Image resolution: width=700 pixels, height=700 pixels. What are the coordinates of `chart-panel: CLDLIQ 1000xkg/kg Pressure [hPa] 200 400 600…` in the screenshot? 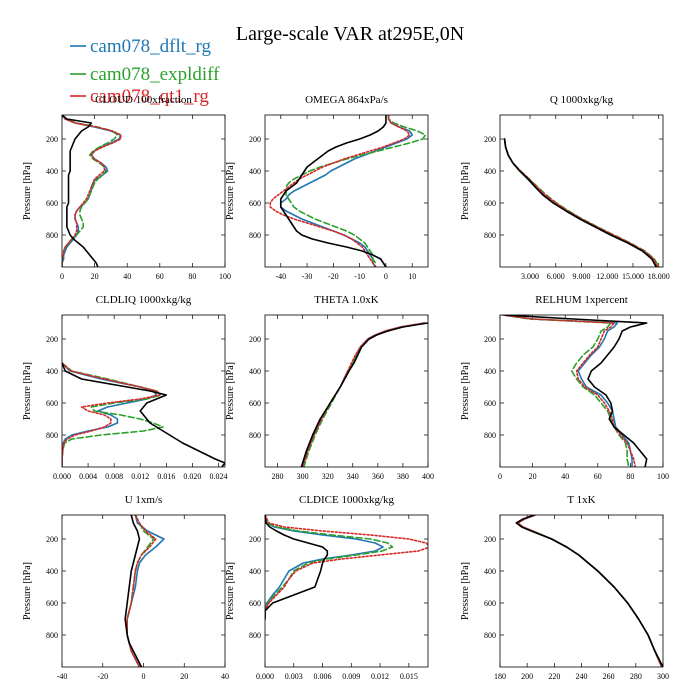 It's located at (124, 387).